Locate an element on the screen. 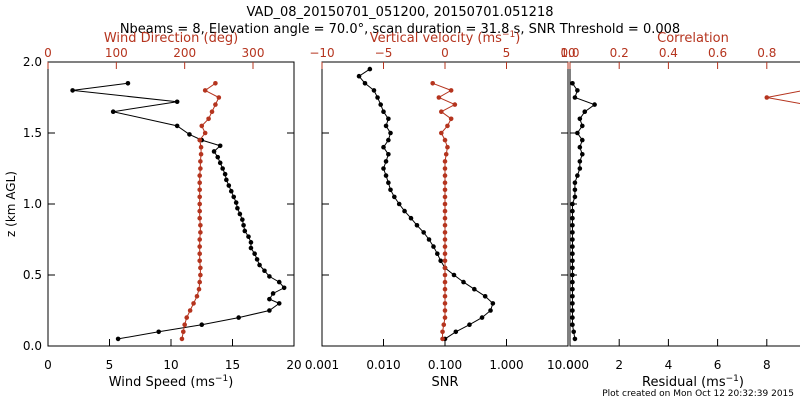 The width and height of the screenshot is (800, 400). y-tick-label: 1.5 is located at coordinates (32, 133).